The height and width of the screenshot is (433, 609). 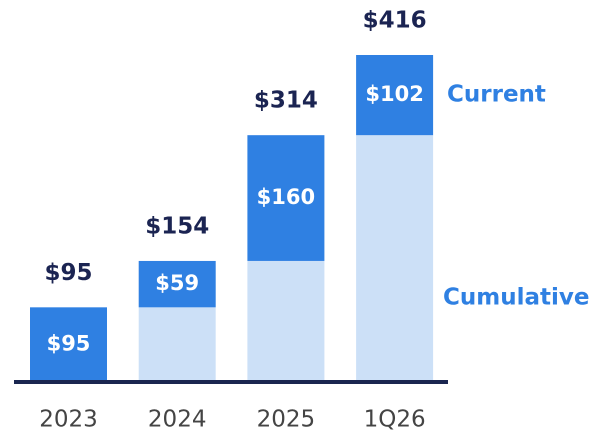 What do you see at coordinates (286, 420) in the screenshot?
I see `x-tick-label: 2025` at bounding box center [286, 420].